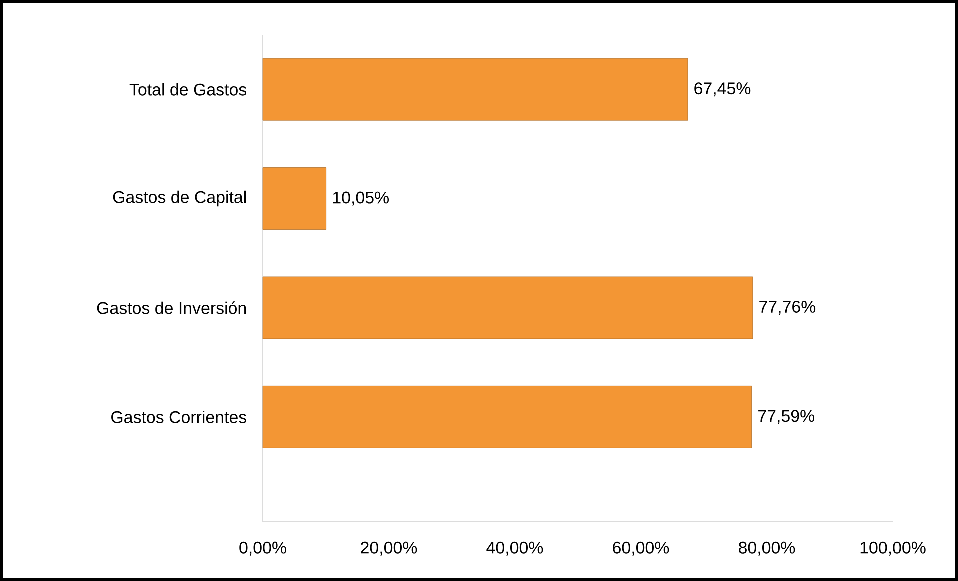 The width and height of the screenshot is (958, 581). What do you see at coordinates (786, 417) in the screenshot?
I see `data-label: 77,59%` at bounding box center [786, 417].